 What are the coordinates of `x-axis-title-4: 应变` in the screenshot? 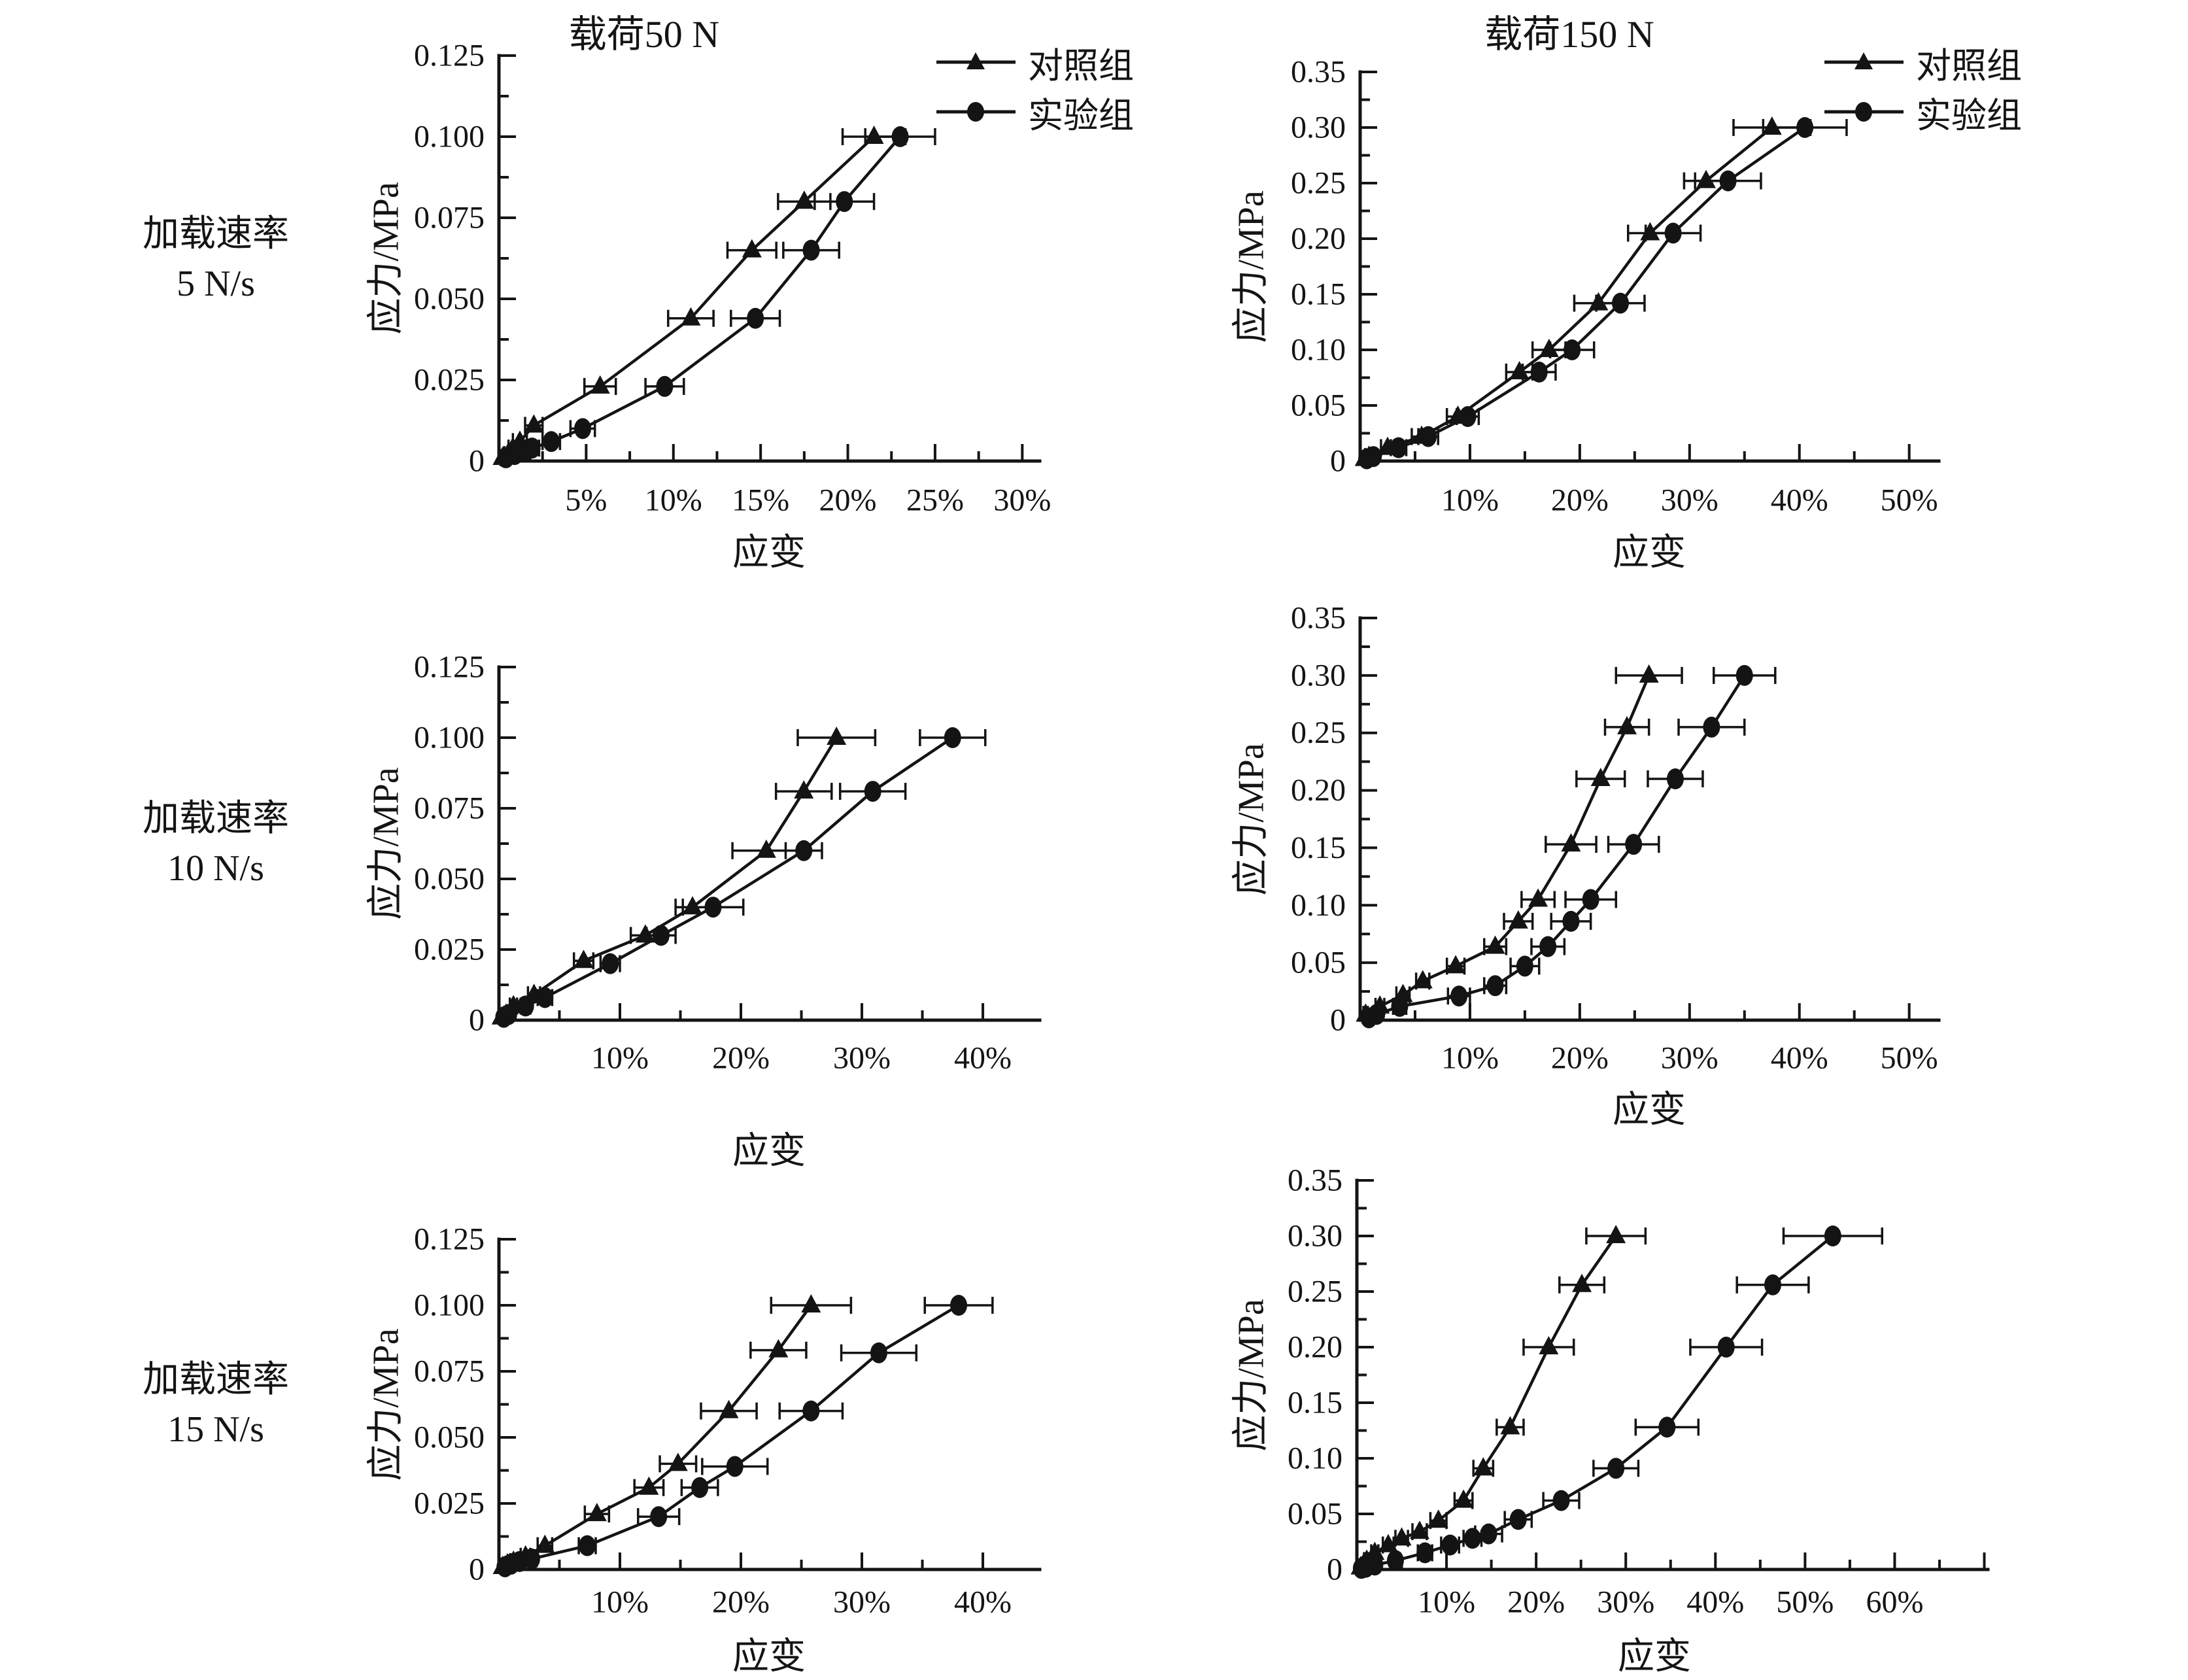 It's located at (1649, 1110).